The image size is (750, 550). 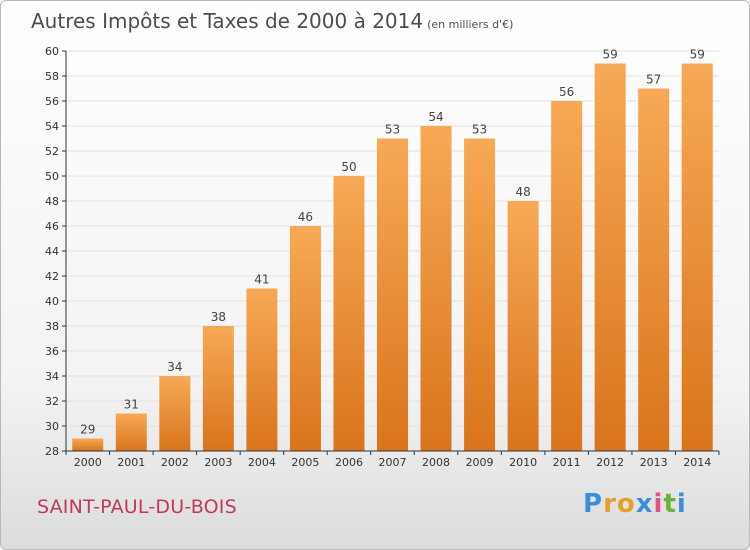 I want to click on bar-2003, so click(x=218, y=388).